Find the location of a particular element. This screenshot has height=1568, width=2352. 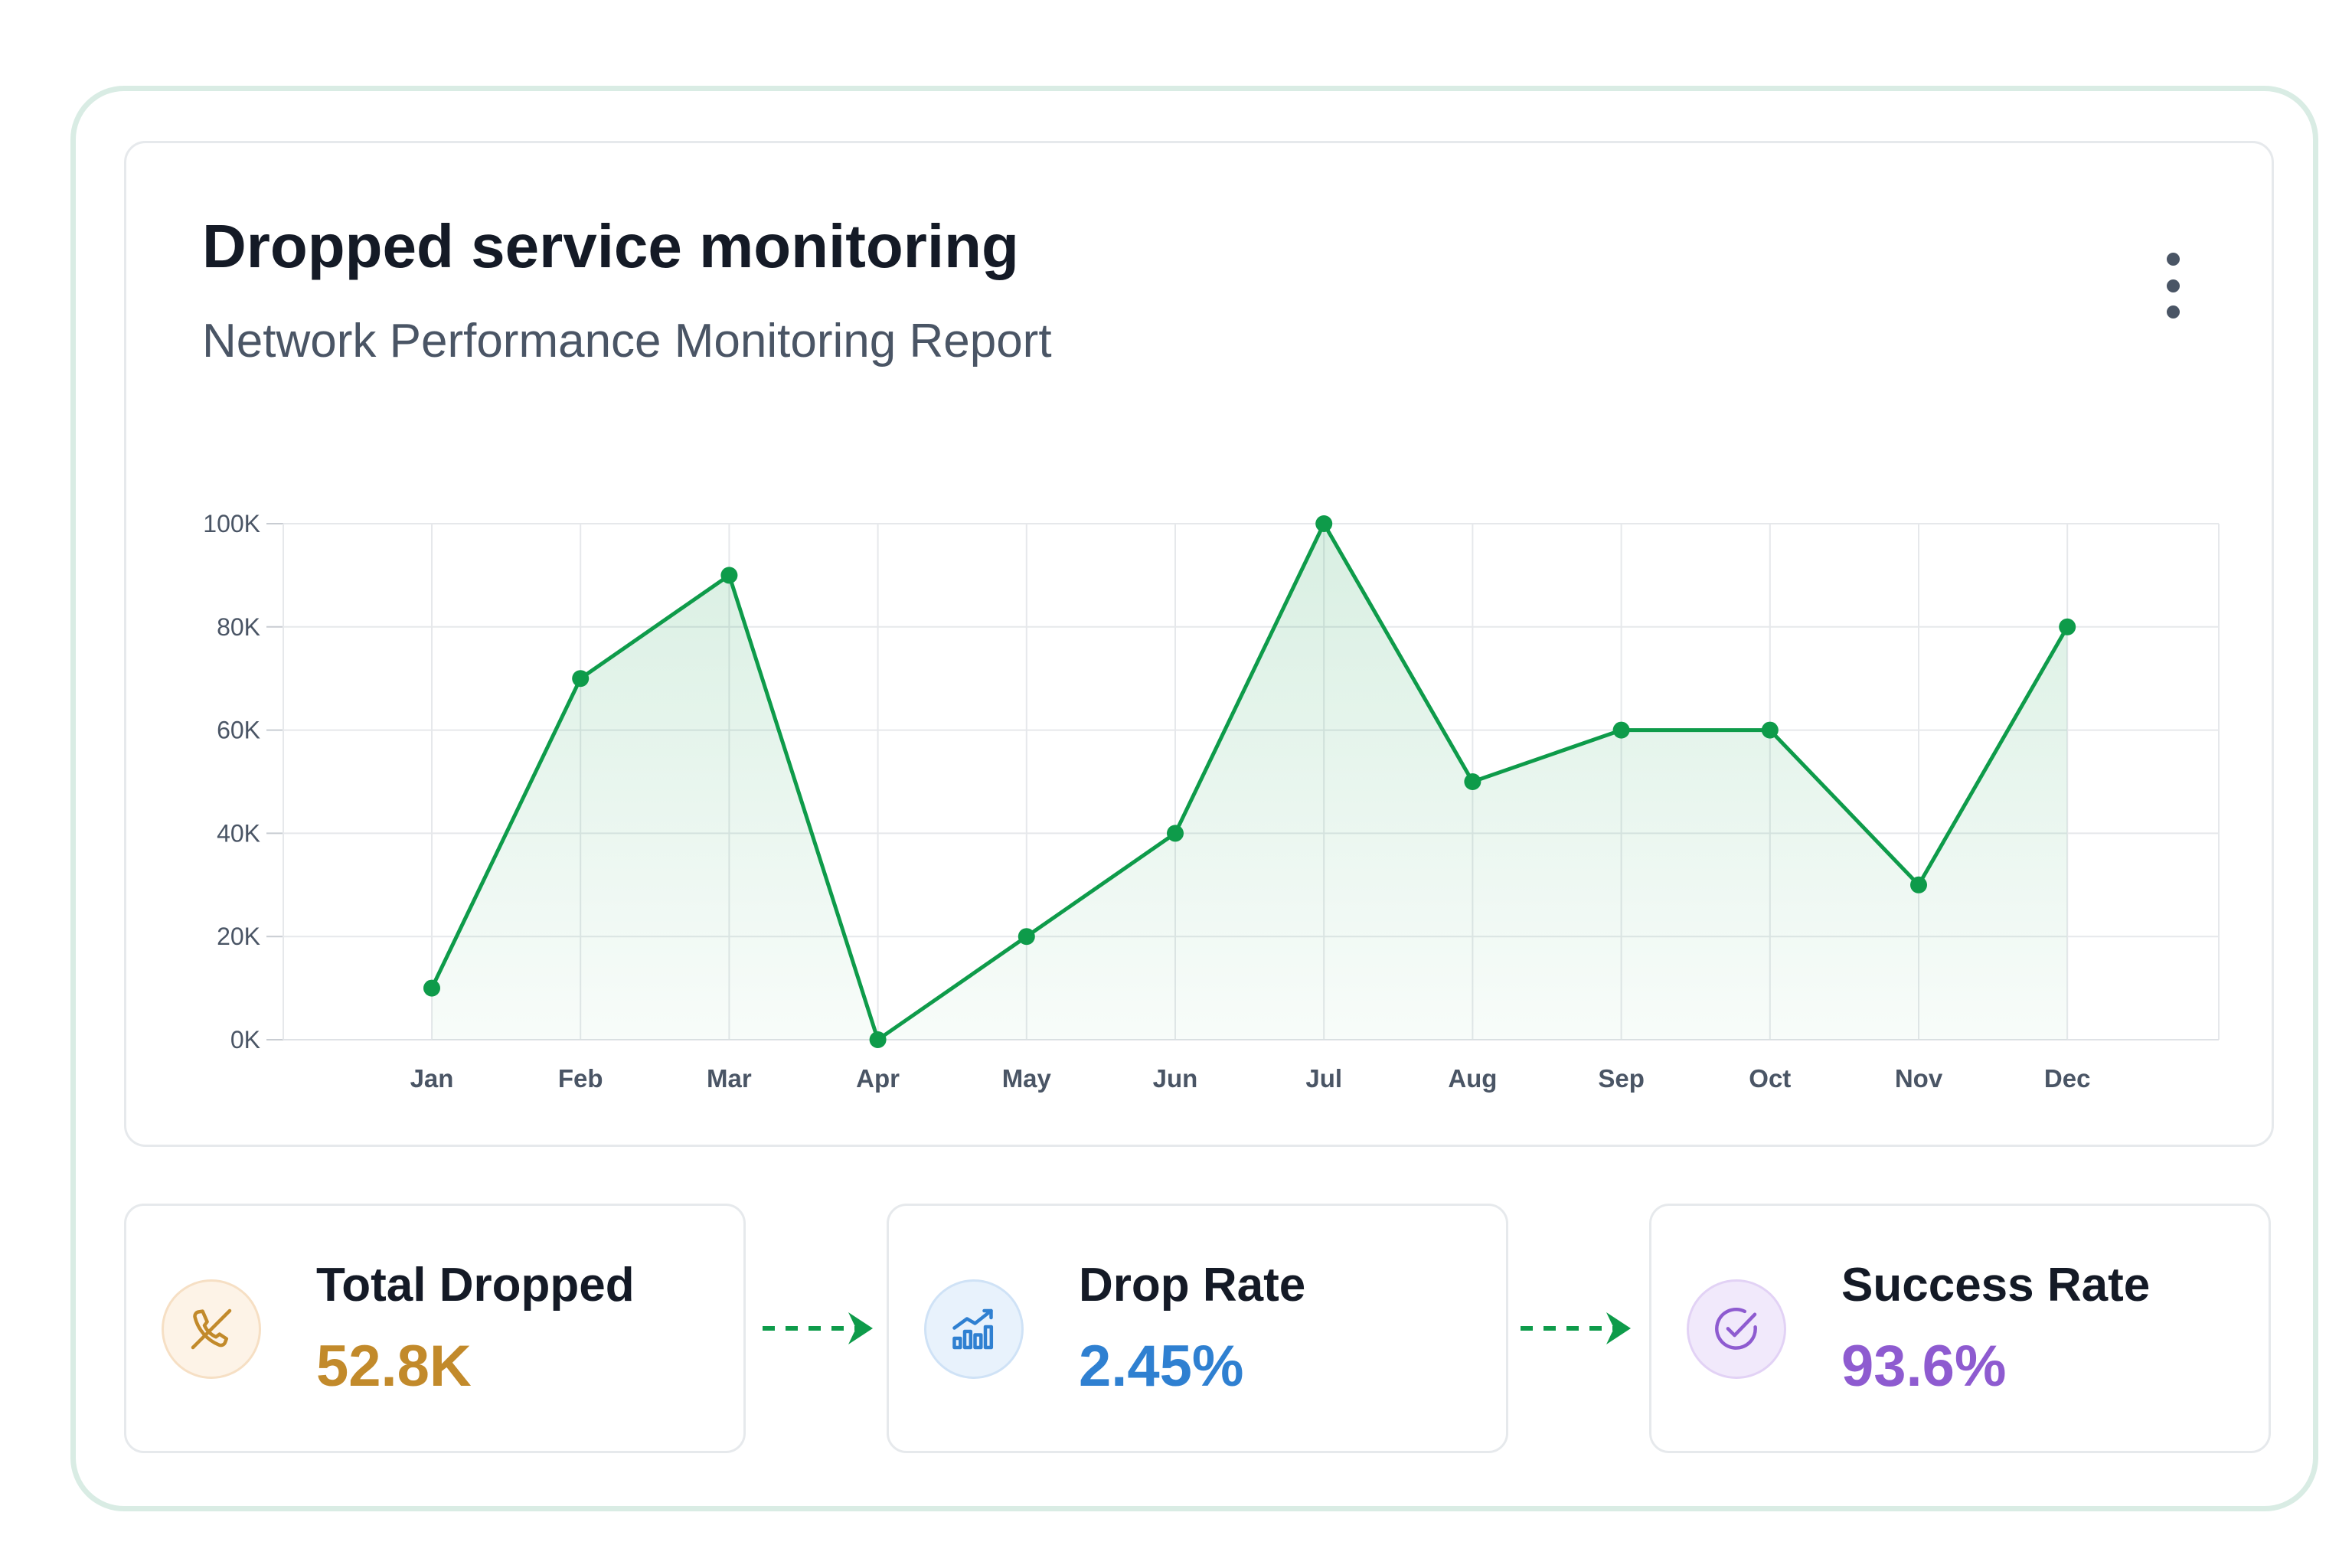

phone-missed-icon is located at coordinates (211, 1329).